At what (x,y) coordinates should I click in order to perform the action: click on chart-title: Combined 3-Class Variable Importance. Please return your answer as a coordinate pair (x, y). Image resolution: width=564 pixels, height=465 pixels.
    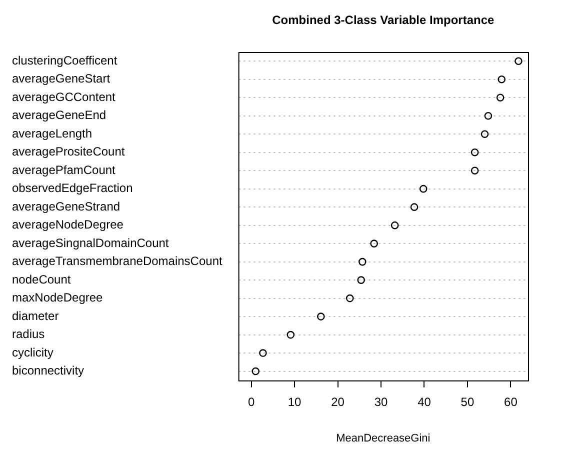
    Looking at the image, I should click on (383, 20).